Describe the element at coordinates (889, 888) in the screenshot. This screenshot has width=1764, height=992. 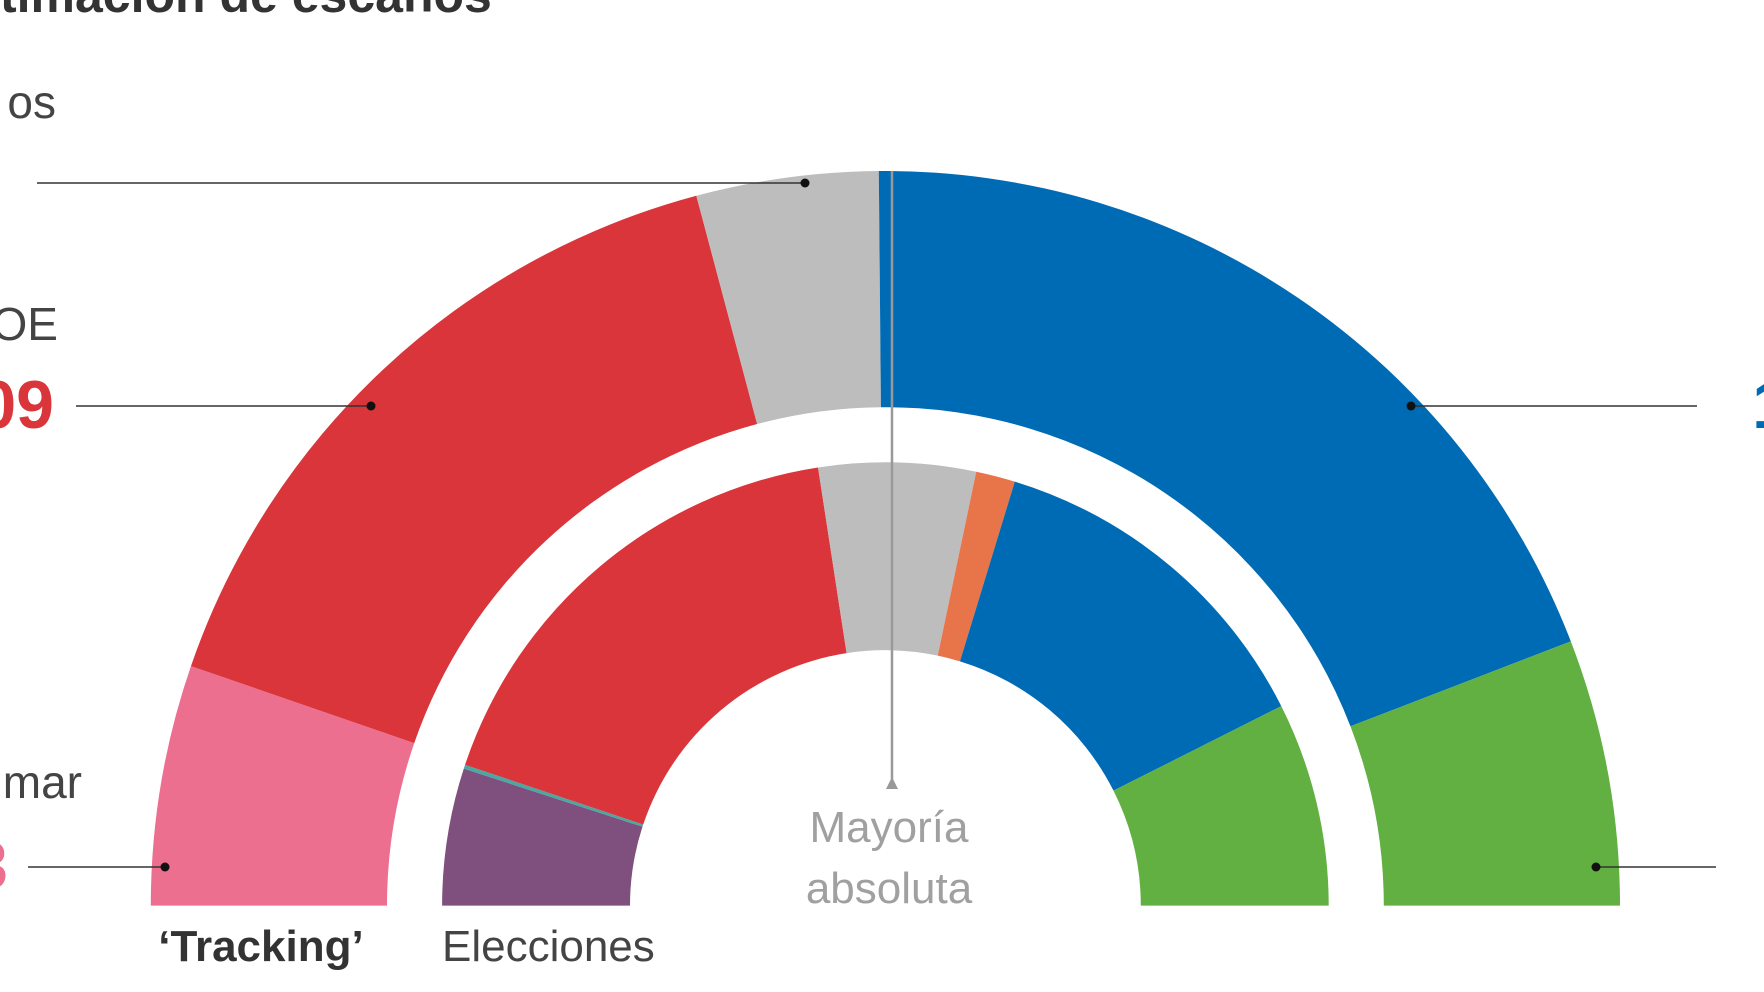
I see `majority-label: absoluta` at that location.